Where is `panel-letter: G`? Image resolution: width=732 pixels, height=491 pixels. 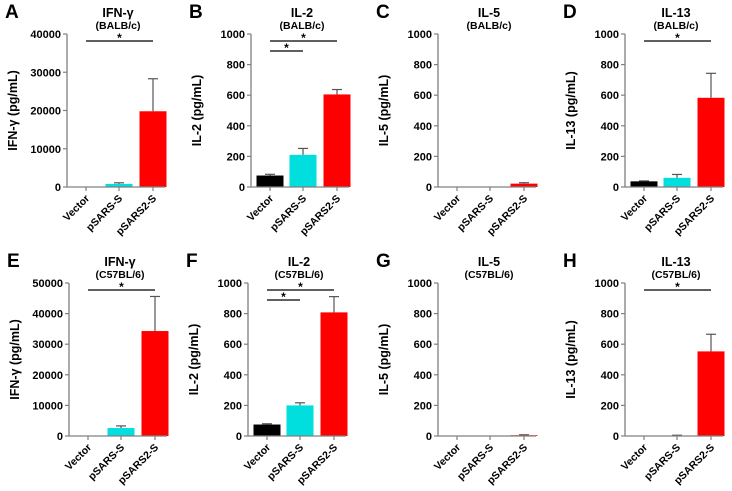
panel-letter: G is located at coordinates (383, 261).